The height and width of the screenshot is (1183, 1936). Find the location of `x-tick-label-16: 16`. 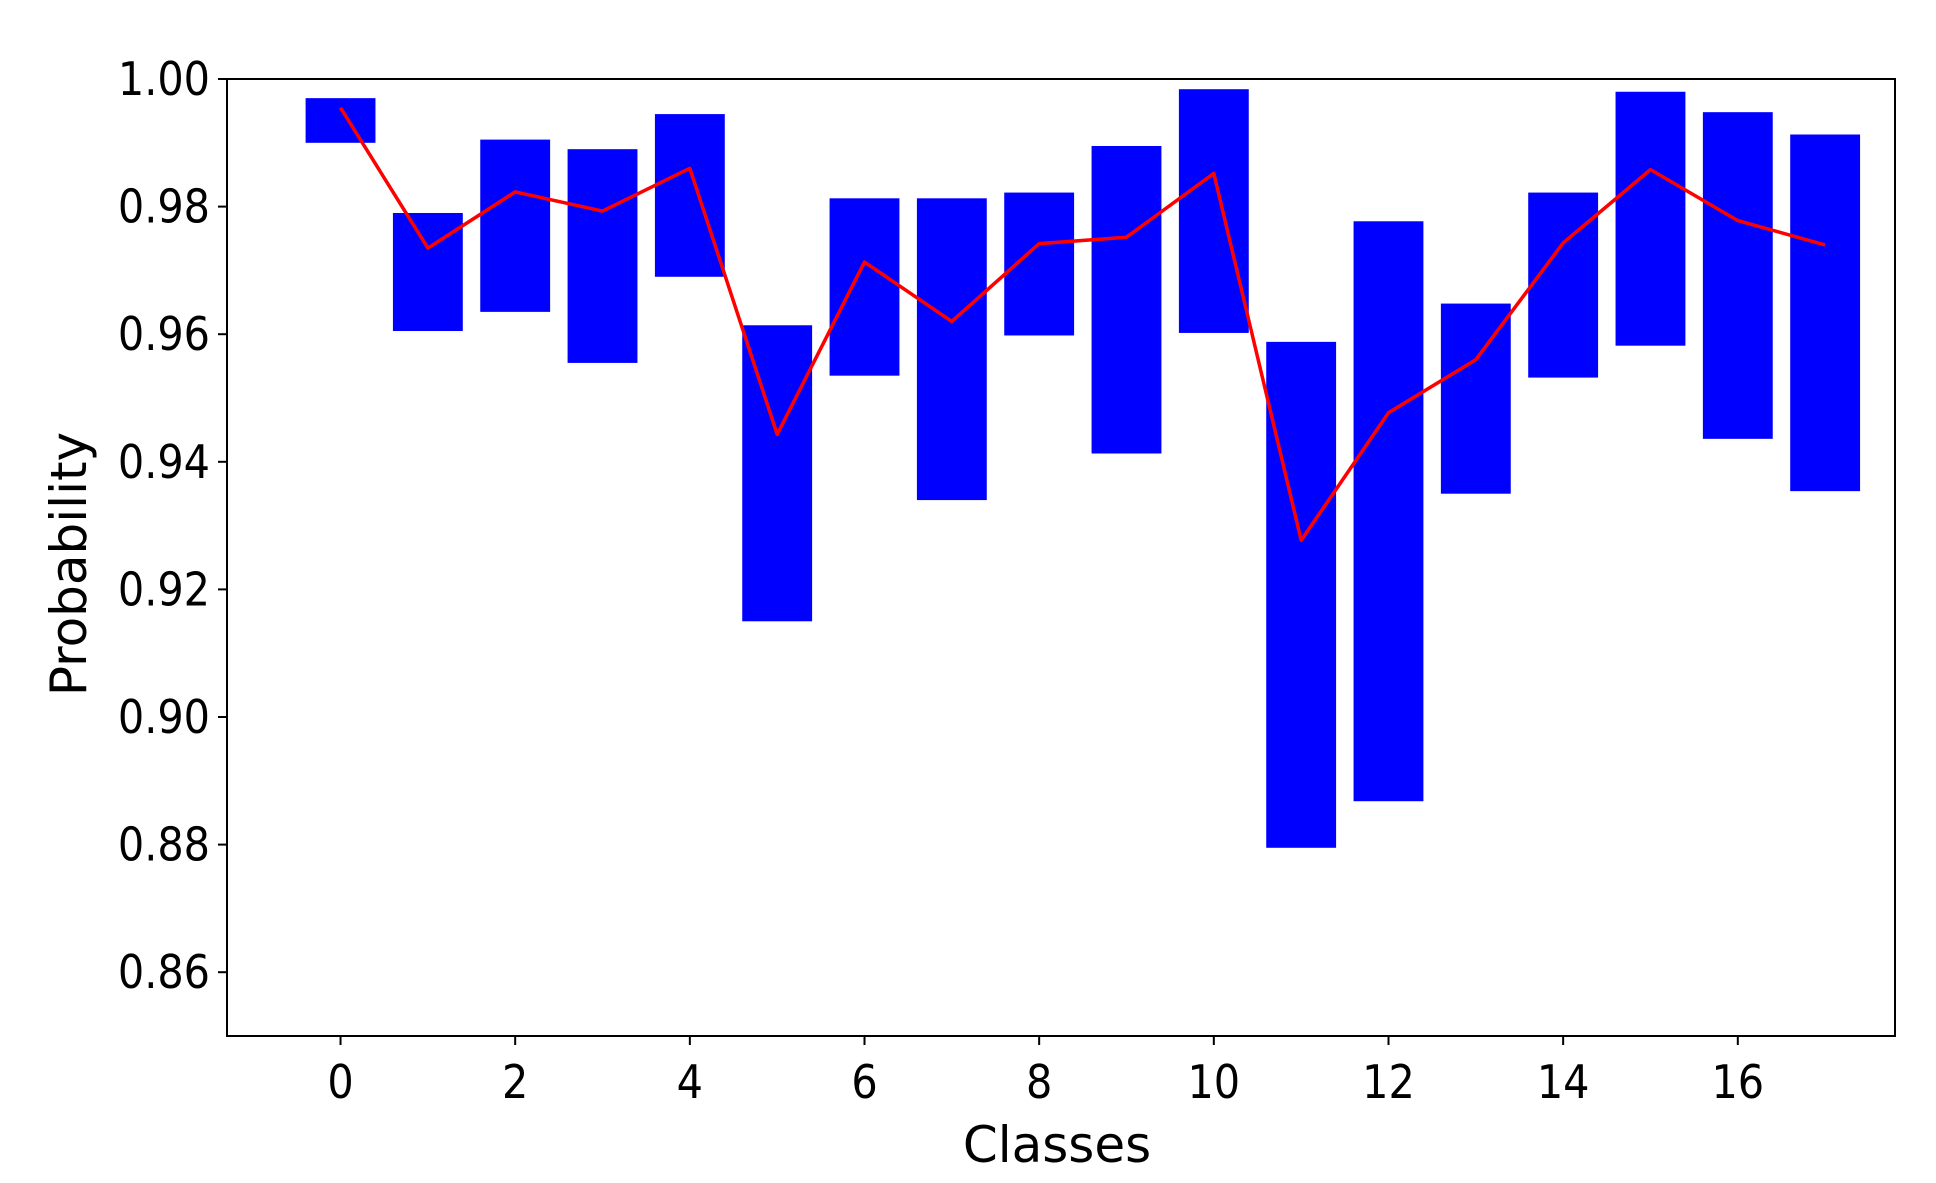

x-tick-label-16: 16 is located at coordinates (1737, 1082).